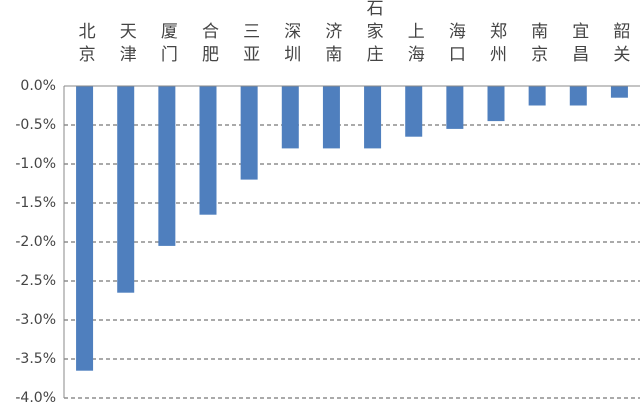  What do you see at coordinates (208, 45) in the screenshot?
I see `x-tick-label: 合肥` at bounding box center [208, 45].